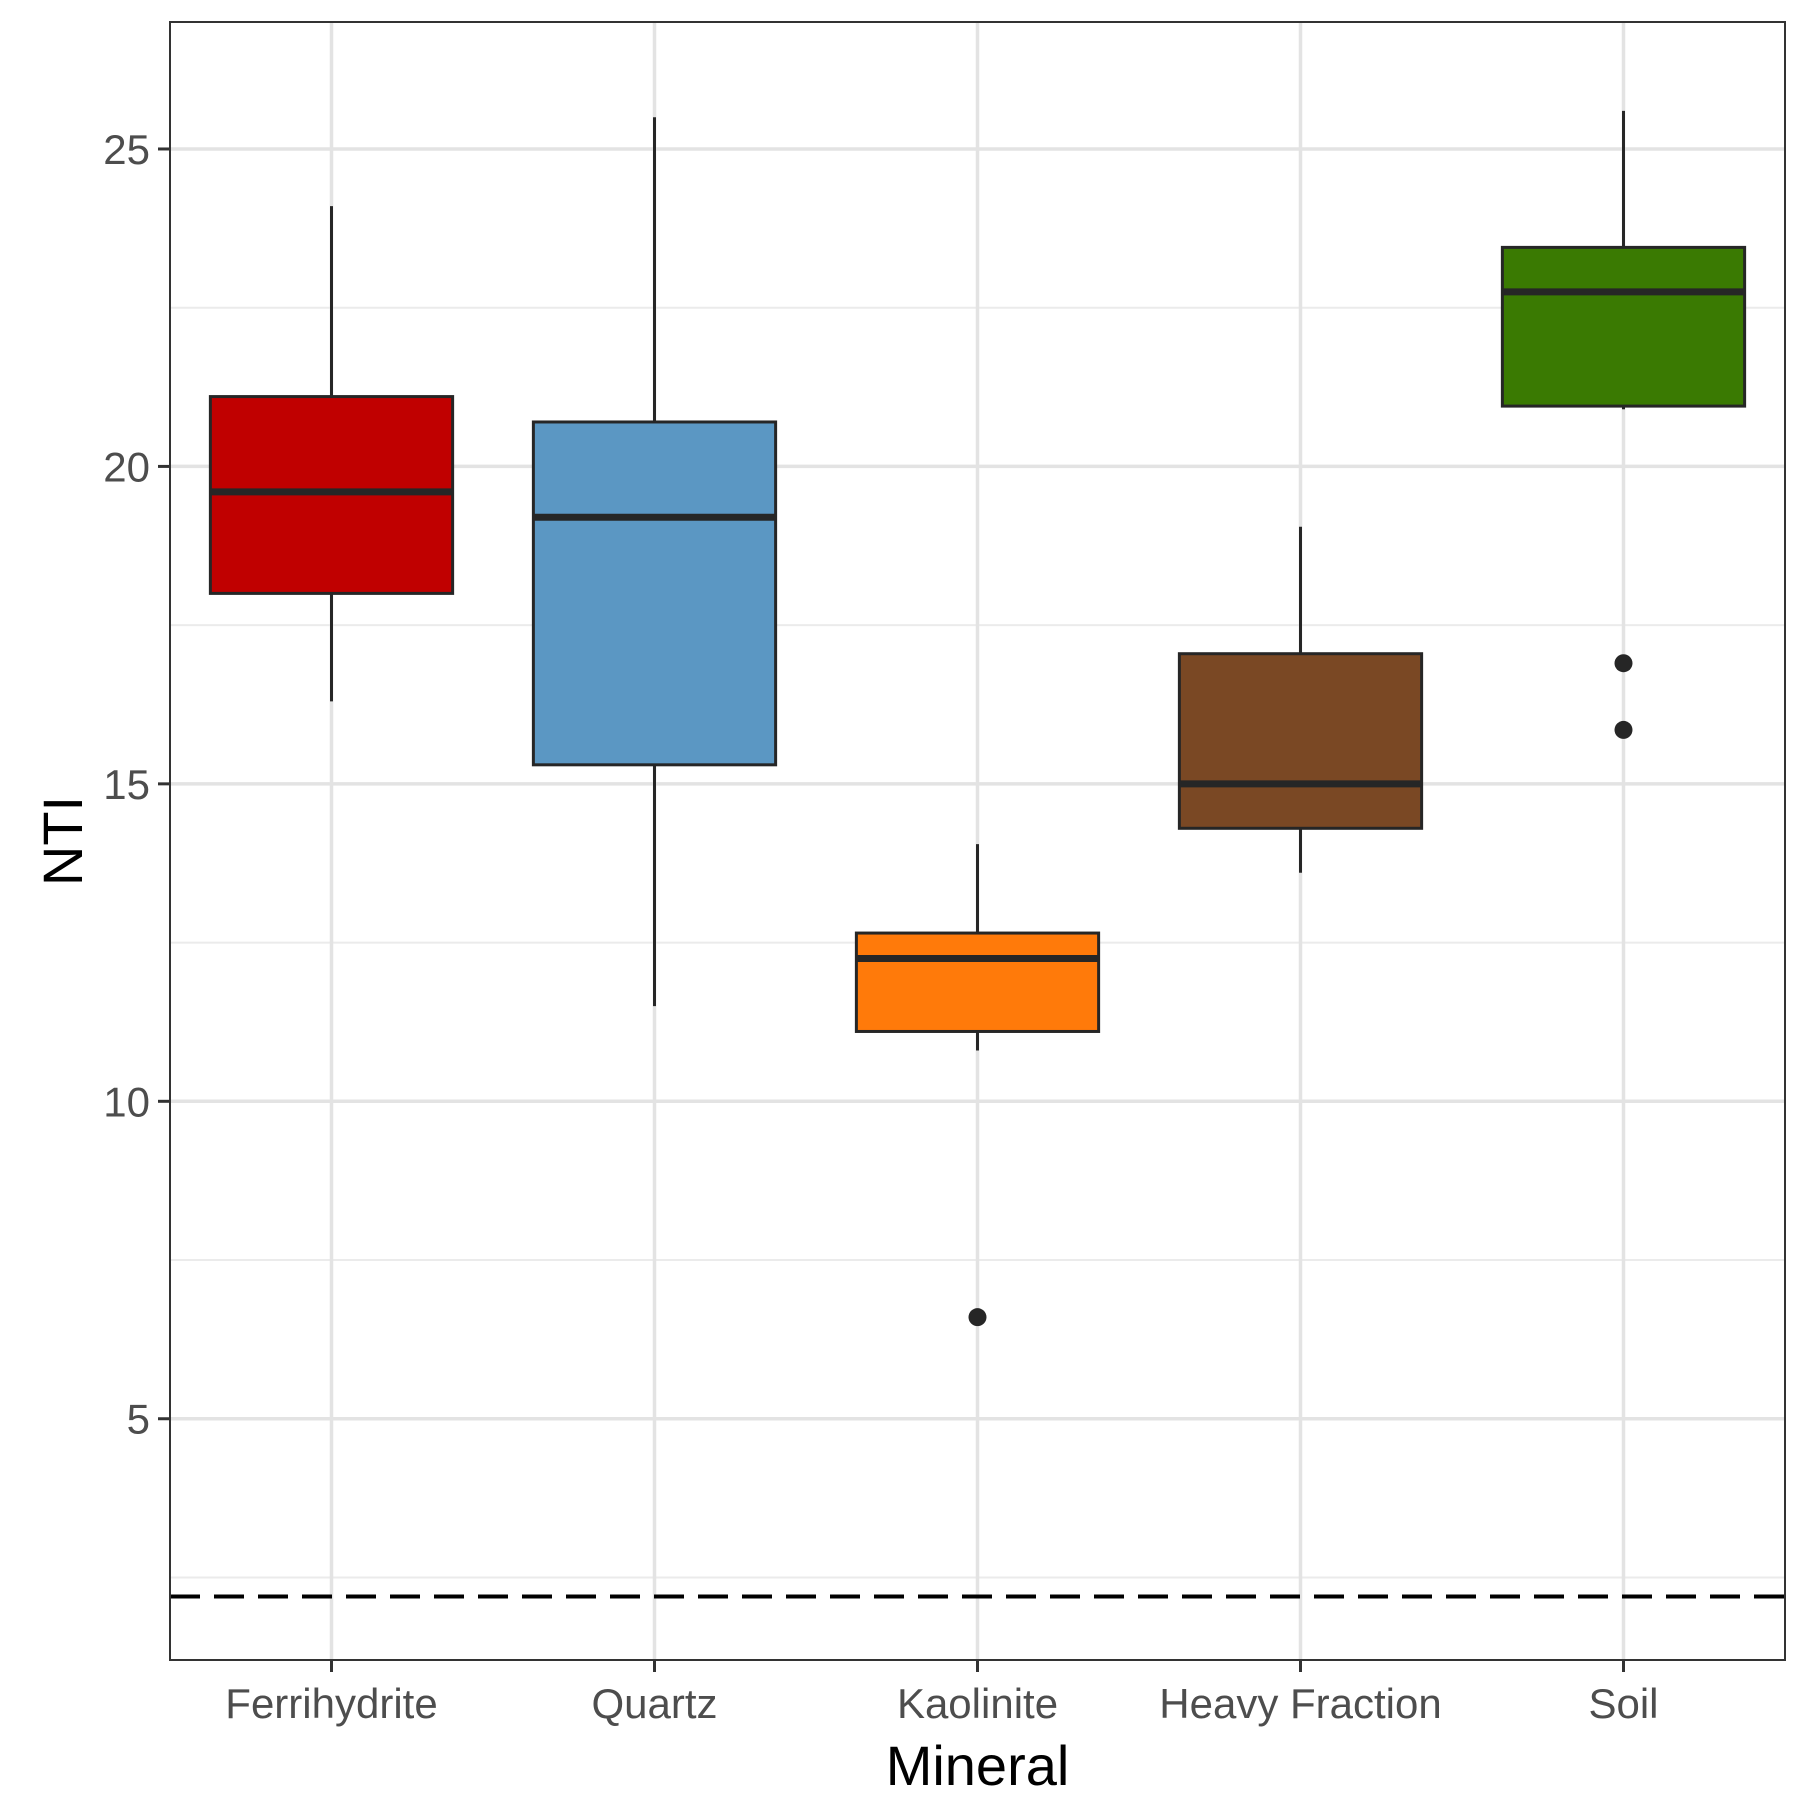 Image resolution: width=1800 pixels, height=1800 pixels. I want to click on x-axis-title: Mineral, so click(978, 1765).